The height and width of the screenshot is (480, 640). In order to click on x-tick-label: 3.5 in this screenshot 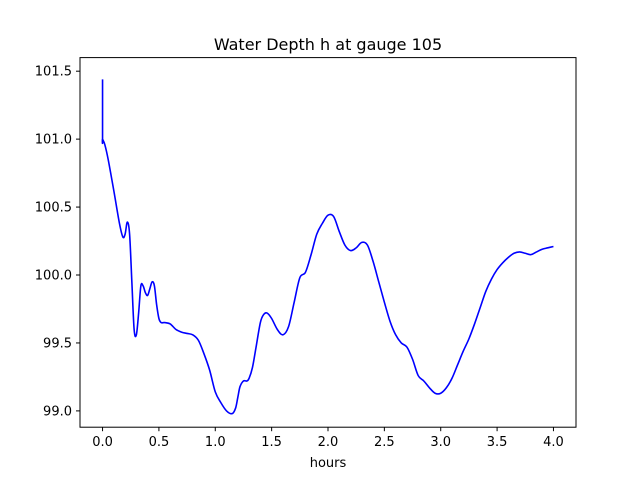, I will do `click(497, 442)`.